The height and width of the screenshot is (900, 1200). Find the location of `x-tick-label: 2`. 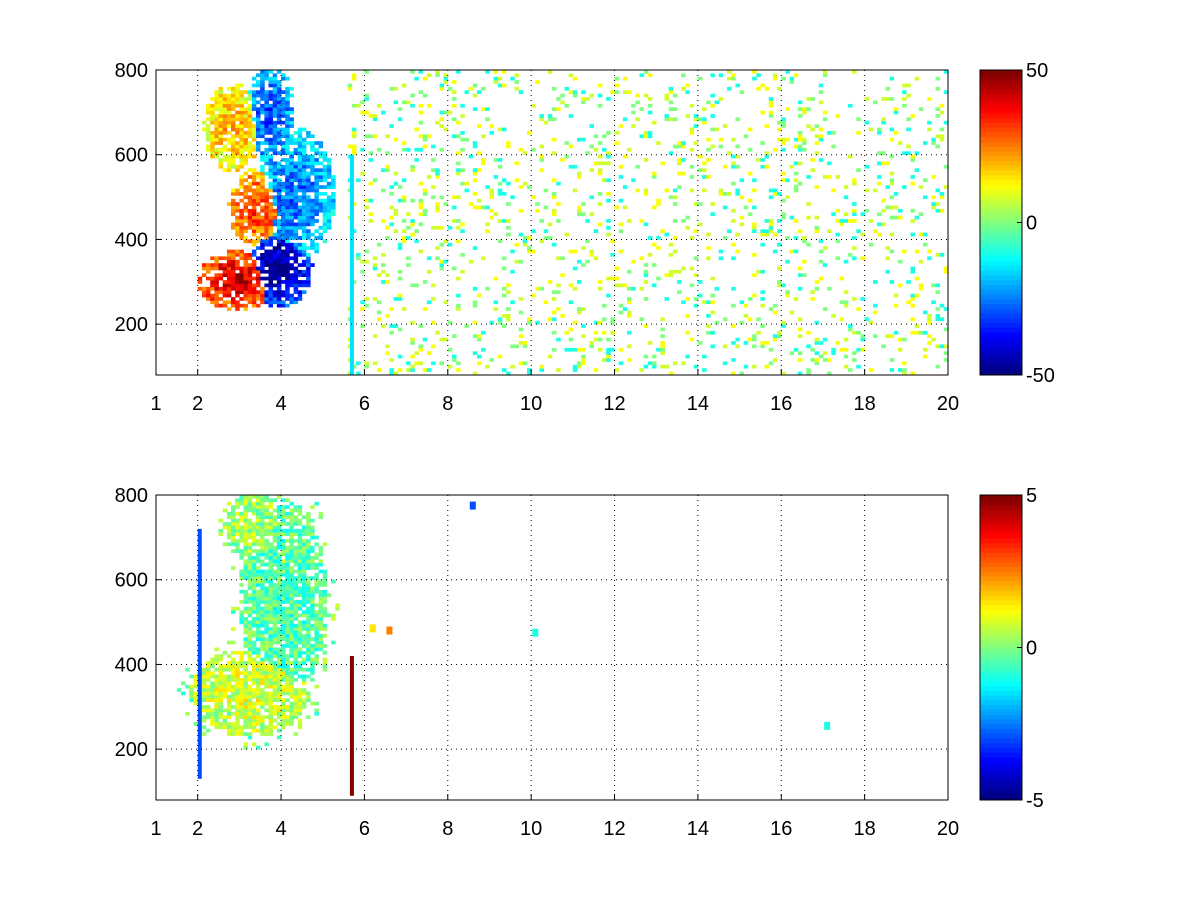

x-tick-label: 2 is located at coordinates (197, 829).